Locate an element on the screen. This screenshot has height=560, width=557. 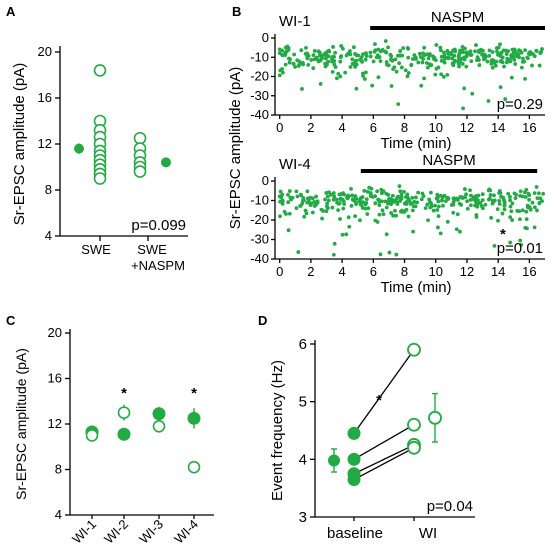
y-tick-label: -40 is located at coordinates (259, 258).